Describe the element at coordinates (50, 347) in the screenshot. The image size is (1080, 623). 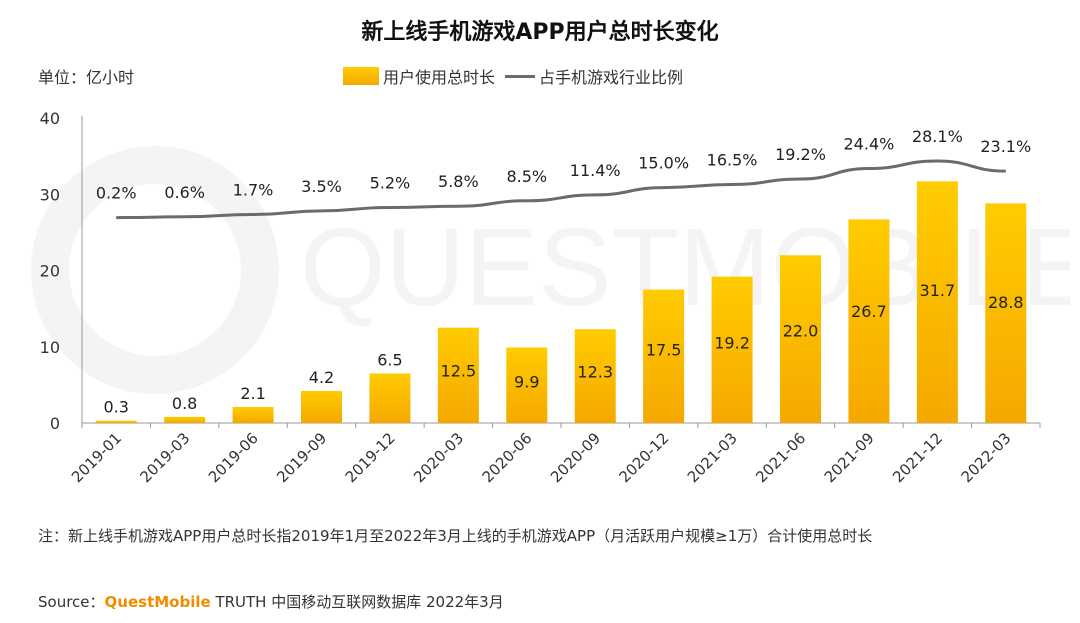
I see `y-tick-label: 10` at that location.